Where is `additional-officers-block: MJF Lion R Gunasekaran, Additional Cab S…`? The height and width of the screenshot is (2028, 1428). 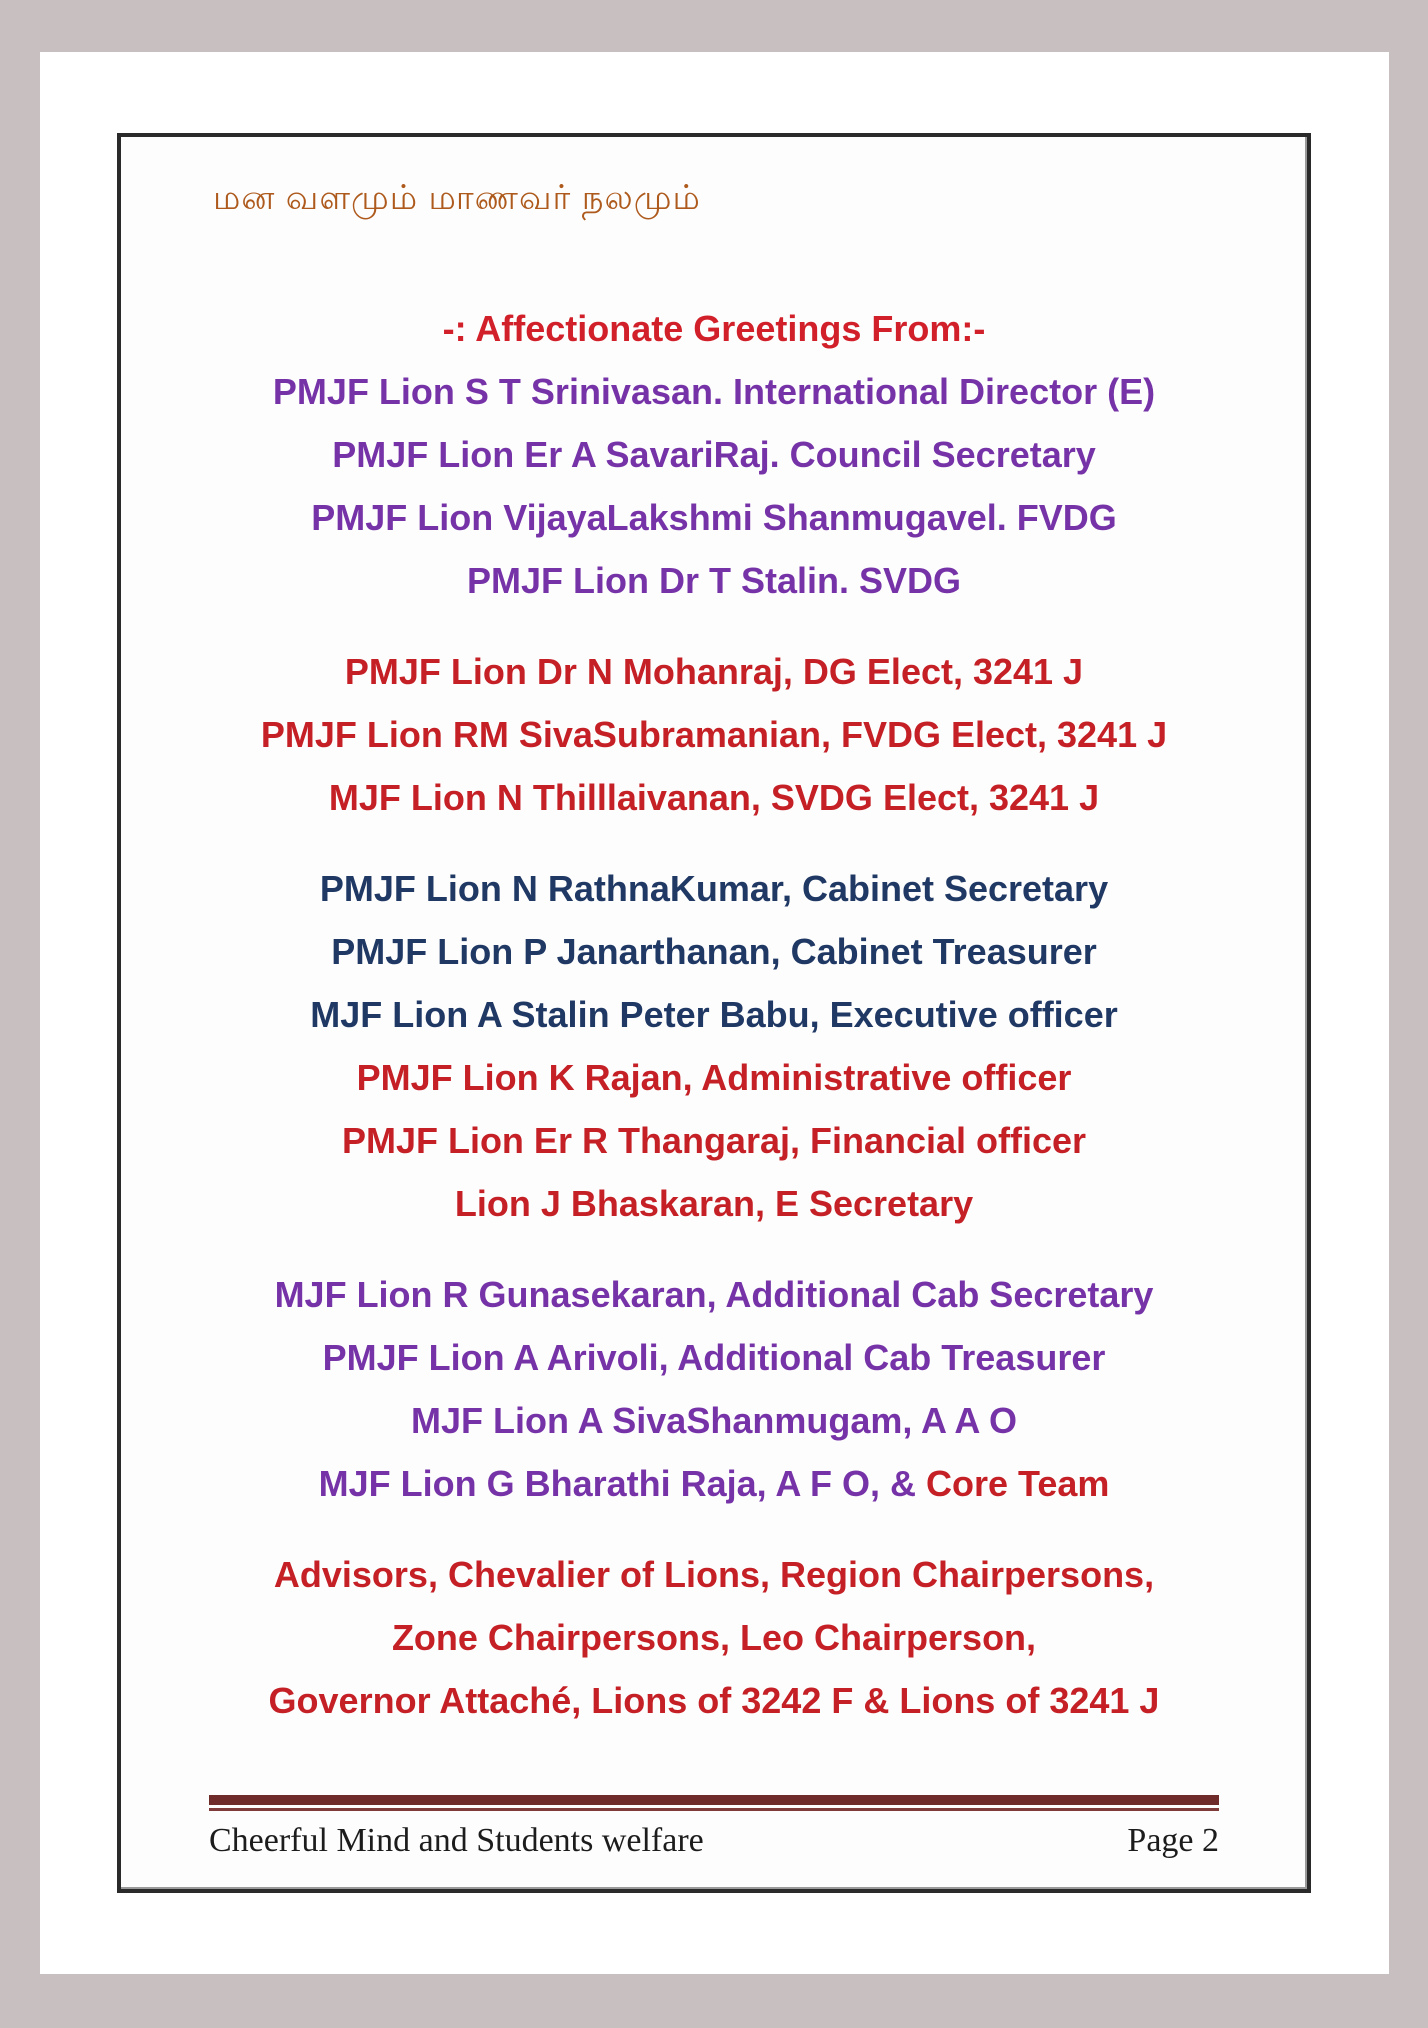
additional-officers-block: MJF Lion R Gunasekaran, Additional Cab S… is located at coordinates (714, 1389).